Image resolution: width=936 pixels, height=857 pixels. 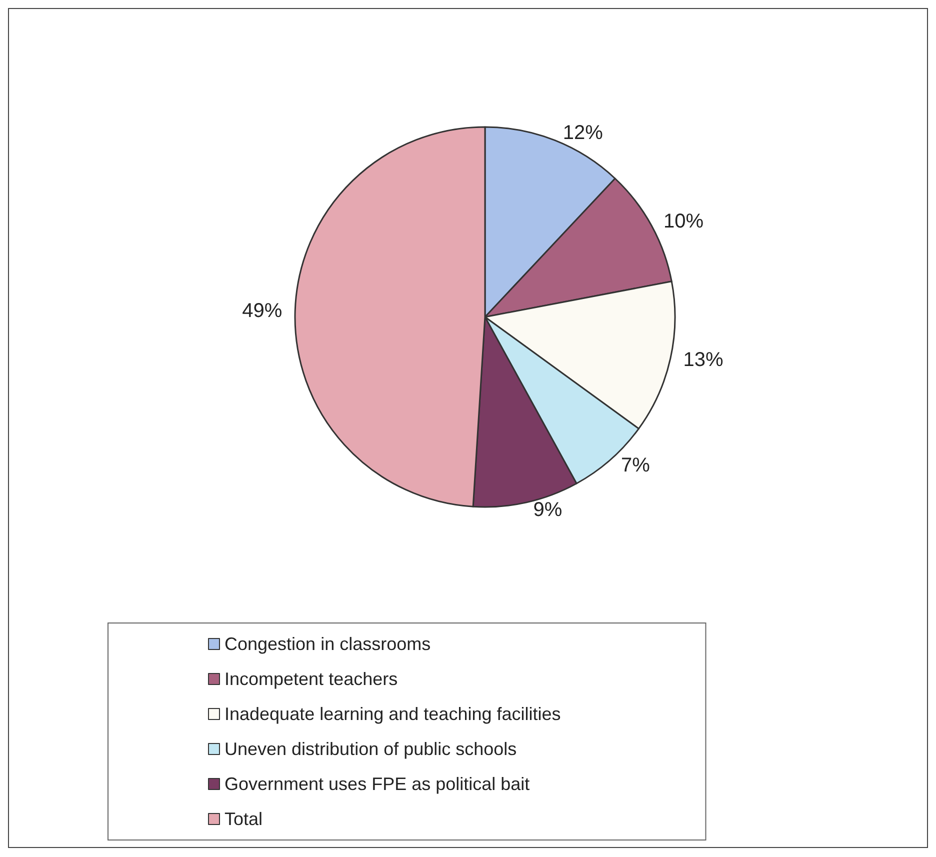 What do you see at coordinates (377, 784) in the screenshot?
I see `legend-label: Government uses FPE as political bait` at bounding box center [377, 784].